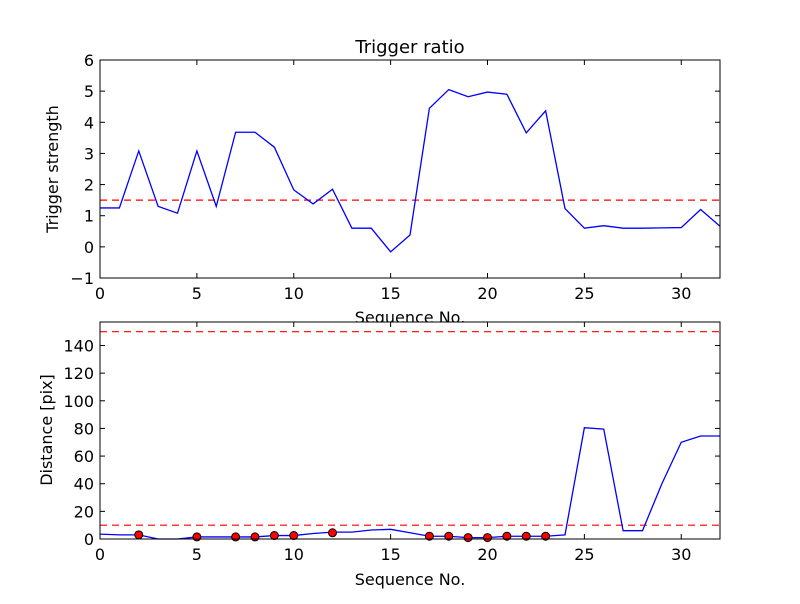  What do you see at coordinates (89, 91) in the screenshot?
I see `y-tick-label: 5` at bounding box center [89, 91].